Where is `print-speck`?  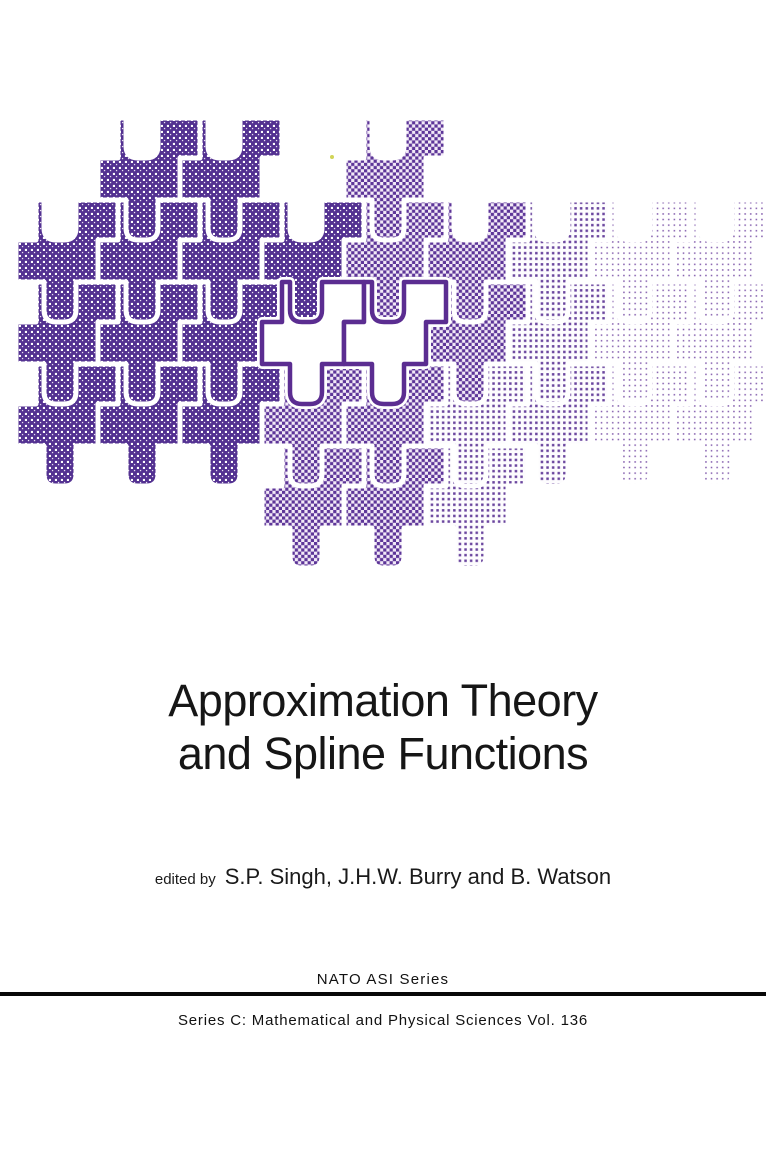 print-speck is located at coordinates (332, 157).